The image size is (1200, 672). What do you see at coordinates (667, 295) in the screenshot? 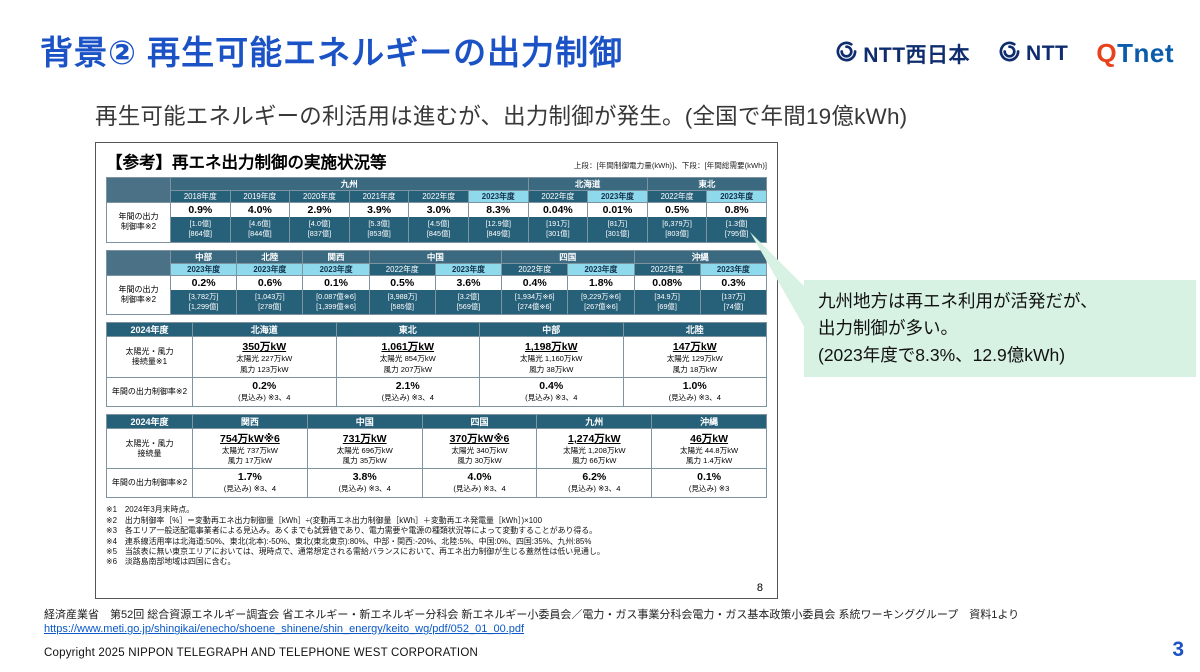
I see `rate-cell: 0.08% [34.9万] [69億]` at bounding box center [667, 295].